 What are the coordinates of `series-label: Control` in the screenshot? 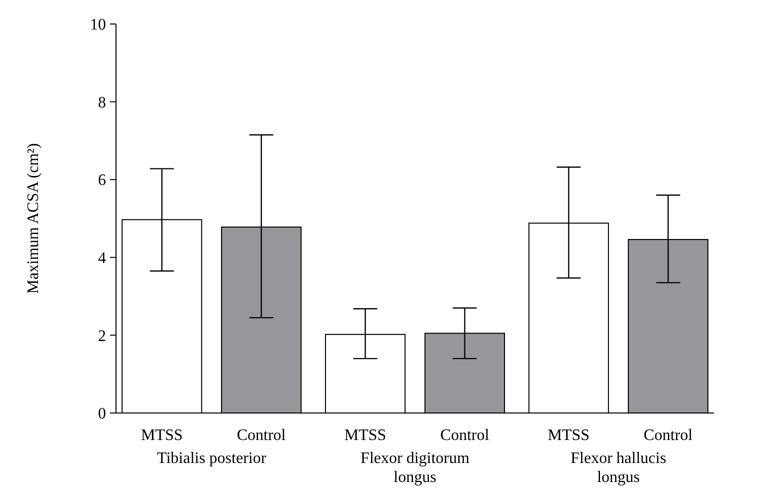 It's located at (261, 435).